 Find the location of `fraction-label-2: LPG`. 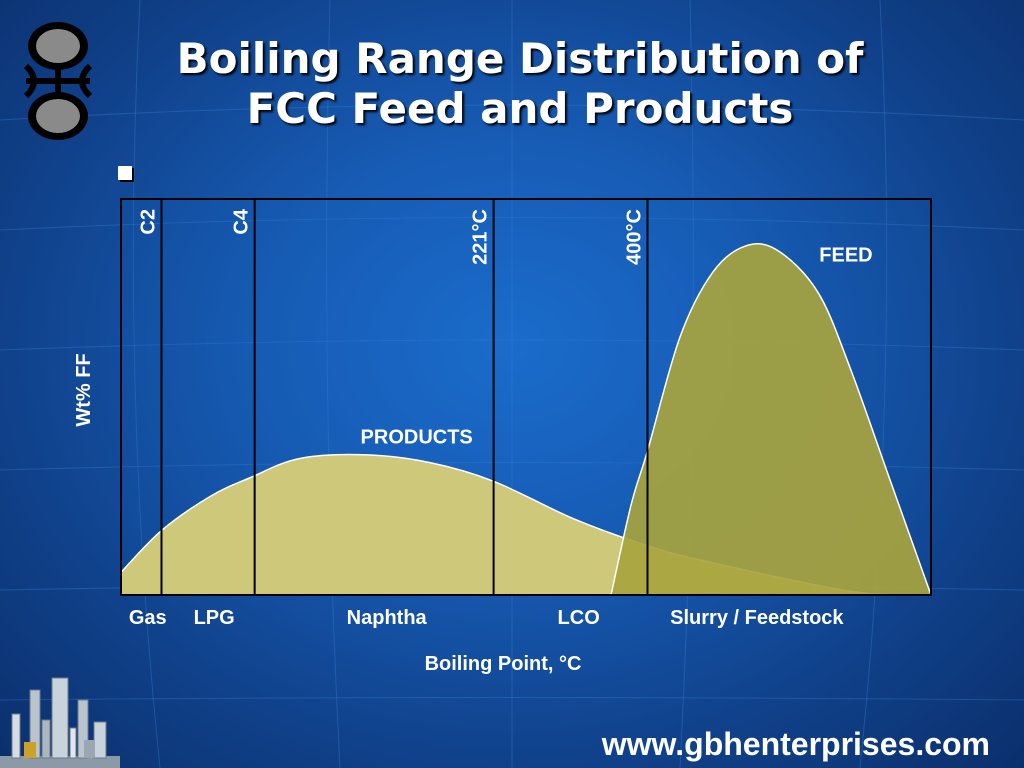

fraction-label-2: LPG is located at coordinates (214, 618).